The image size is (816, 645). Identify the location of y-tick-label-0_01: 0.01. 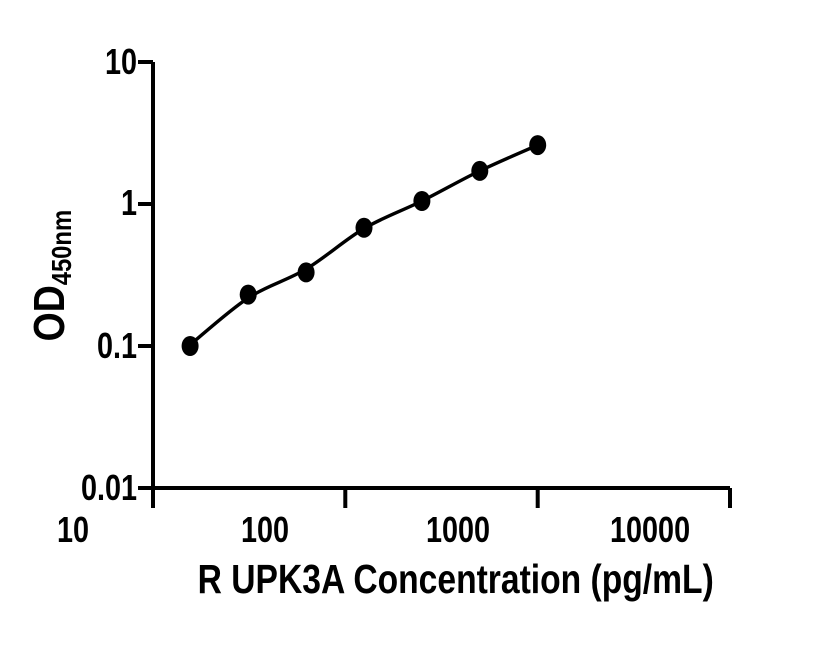
(108, 487).